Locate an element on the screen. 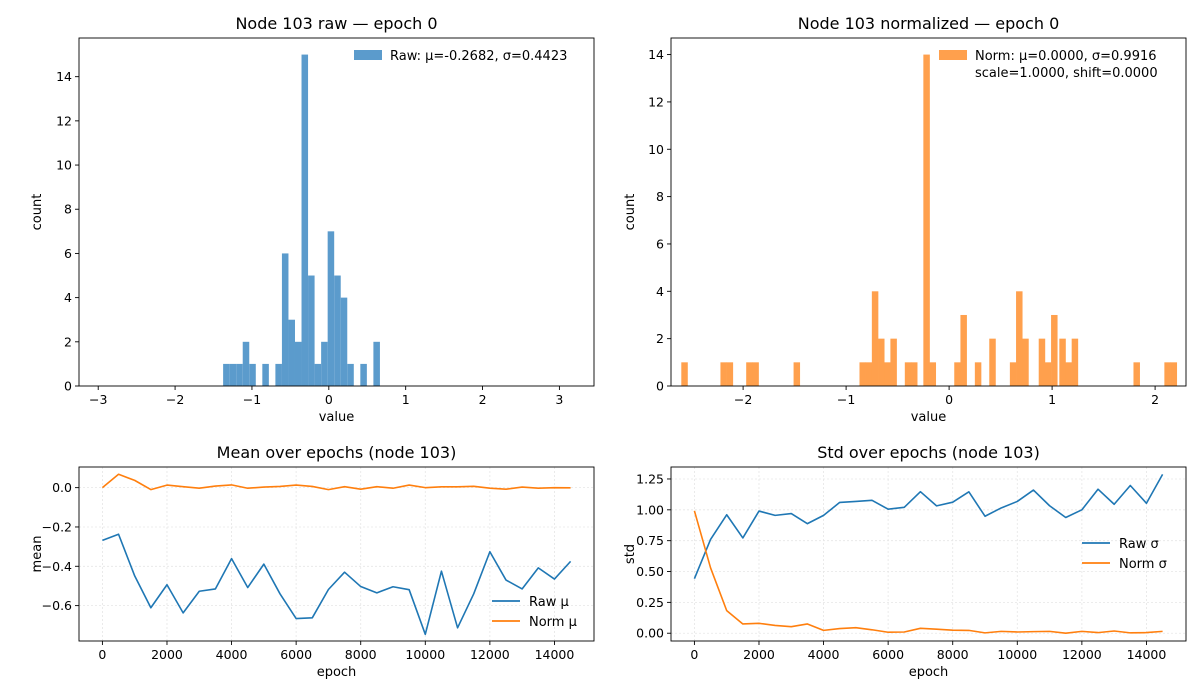  y-tick-label: 0.0 is located at coordinates (62, 487).